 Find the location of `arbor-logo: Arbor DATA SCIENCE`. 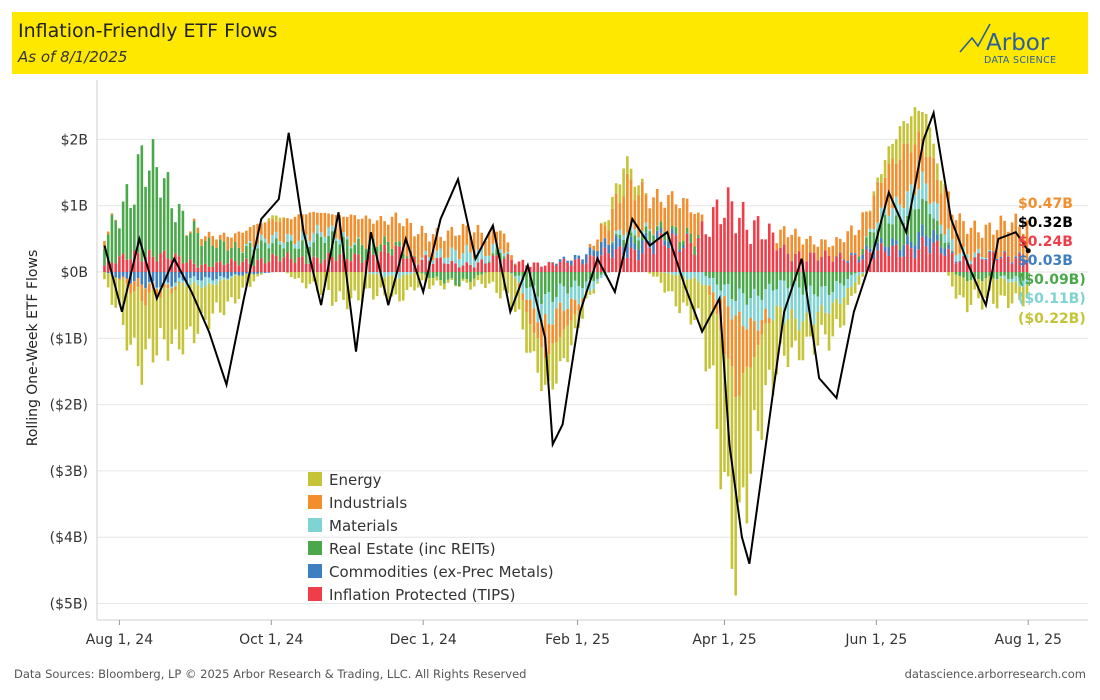

arbor-logo: Arbor DATA SCIENCE is located at coordinates (1016, 43).